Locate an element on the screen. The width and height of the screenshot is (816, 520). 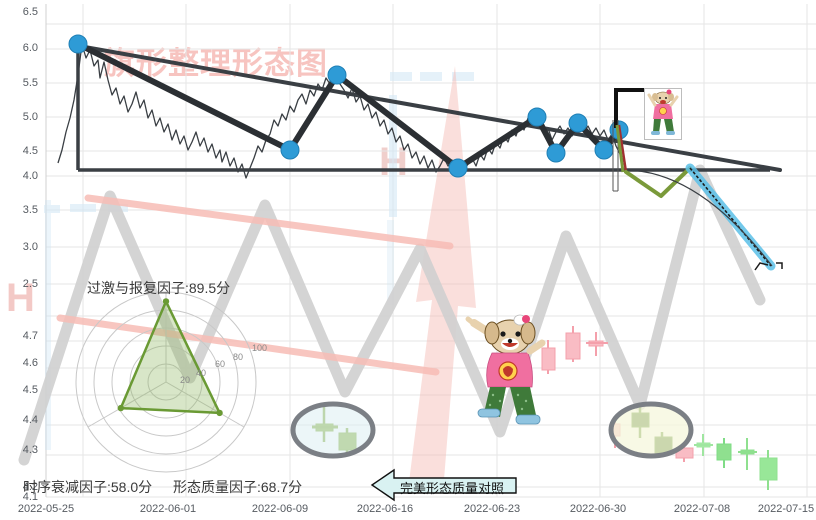
forecast-drop-line is located at coordinates (730, 217).